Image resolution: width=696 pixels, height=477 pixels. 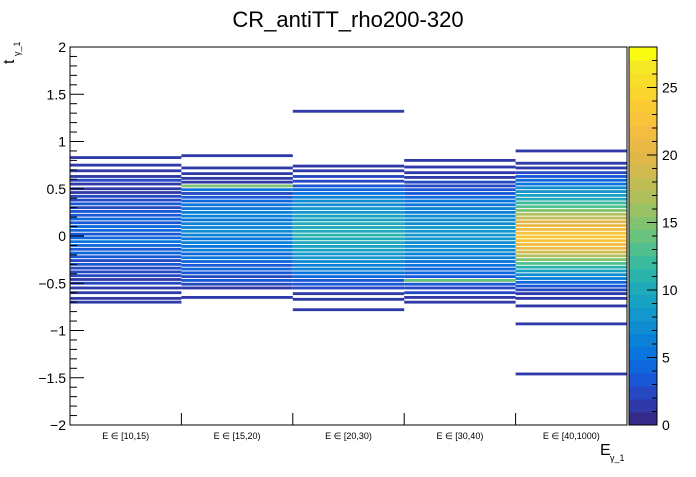 I want to click on y-tick-label: −1.5, so click(x=52, y=378).